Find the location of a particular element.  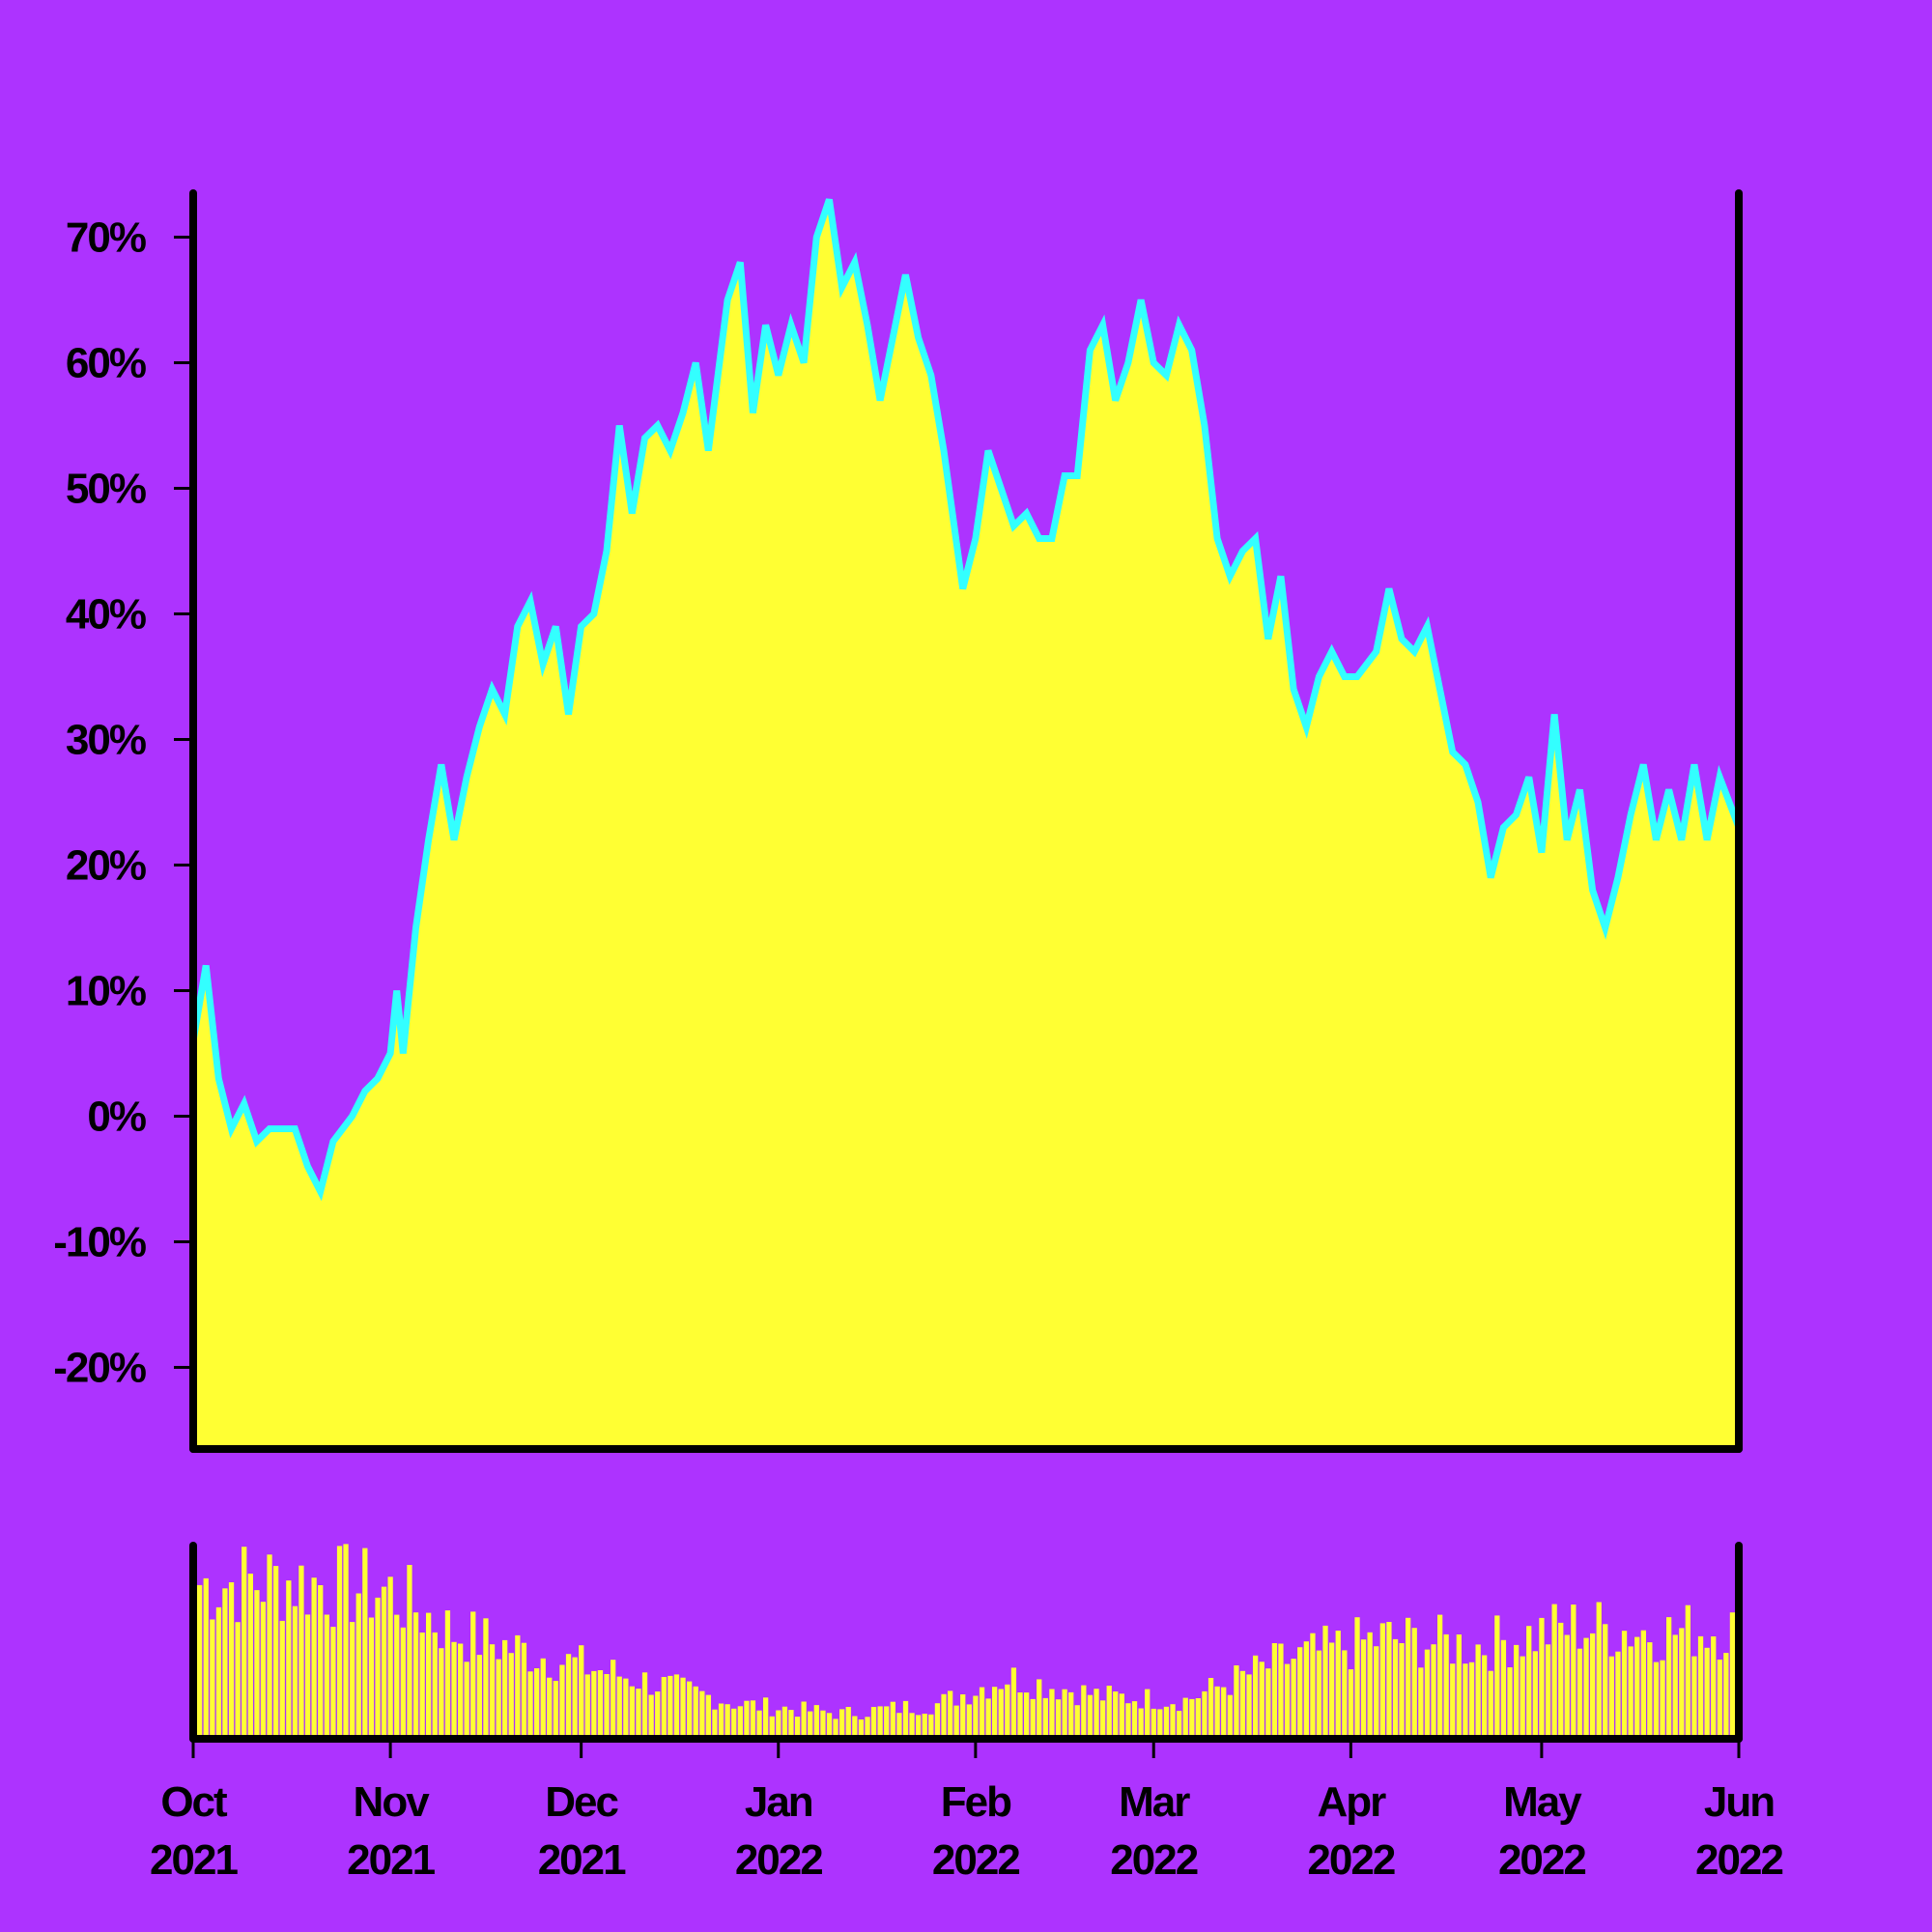

x-tick-label-month: Dec is located at coordinates (581, 1802).